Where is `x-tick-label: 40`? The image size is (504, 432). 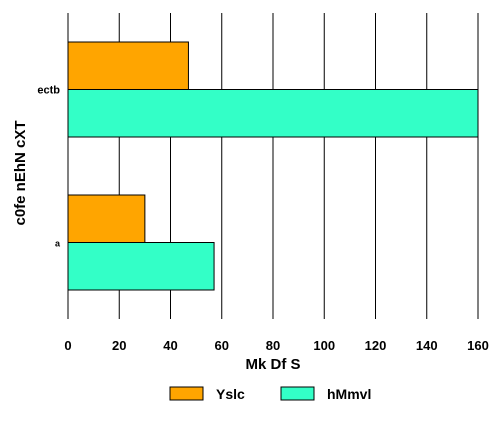 x-tick-label: 40 is located at coordinates (170, 345).